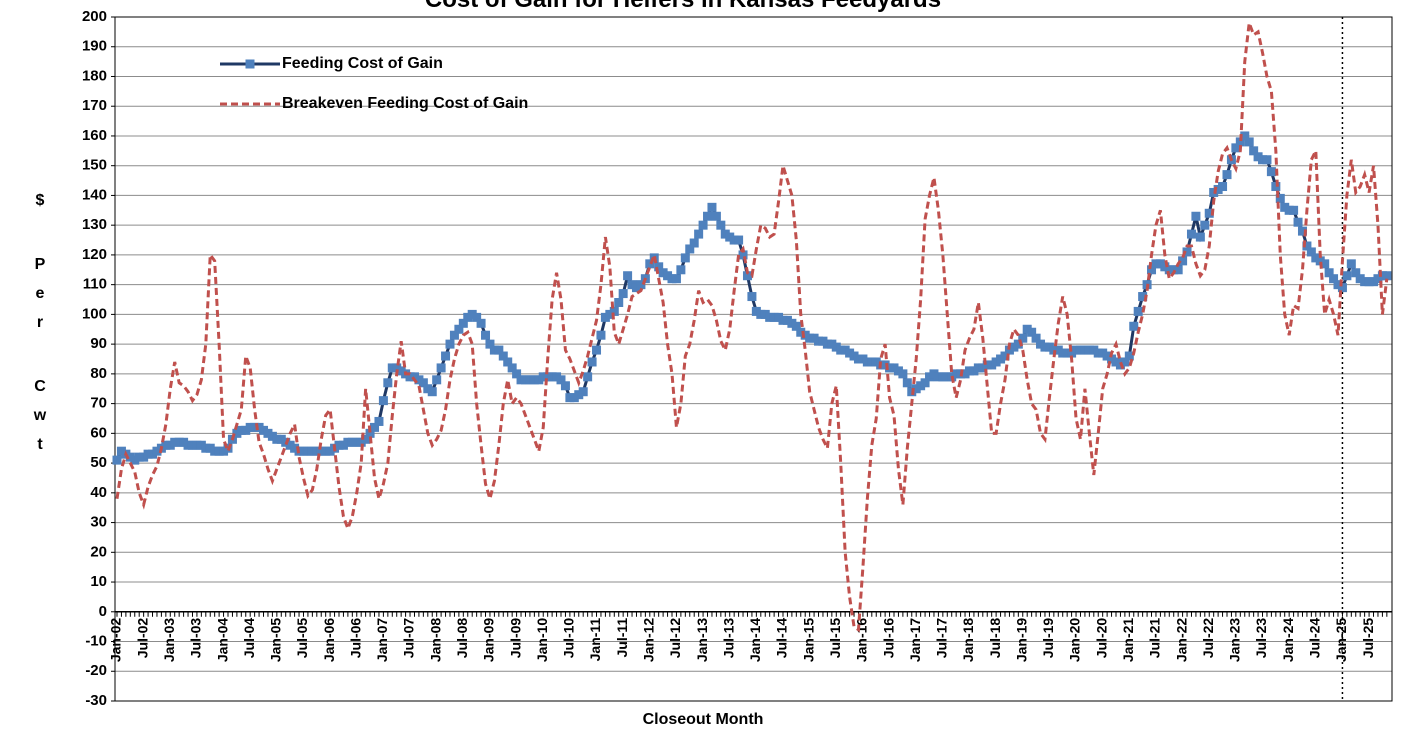 Image resolution: width=1405 pixels, height=734 pixels. What do you see at coordinates (95, 284) in the screenshot?
I see `y-tick-label: 110` at bounding box center [95, 284].